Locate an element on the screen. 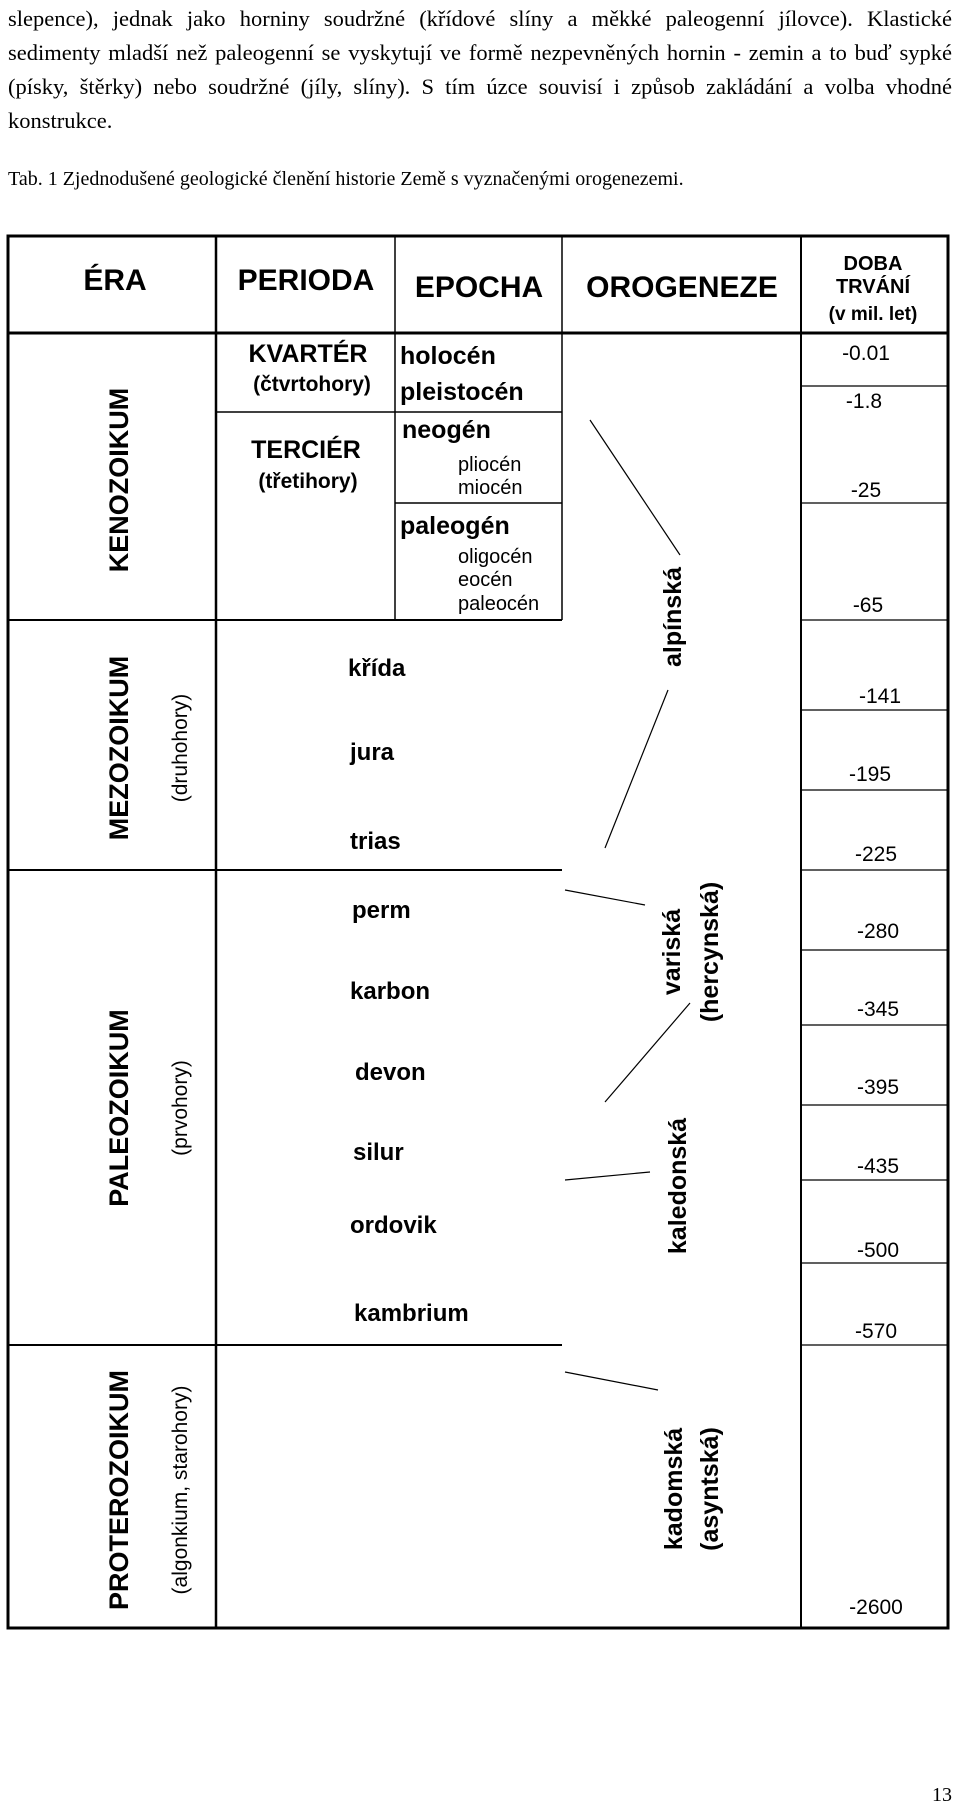 The width and height of the screenshot is (960, 1820). orogeny-alpinska: alpínská is located at coordinates (673, 617).